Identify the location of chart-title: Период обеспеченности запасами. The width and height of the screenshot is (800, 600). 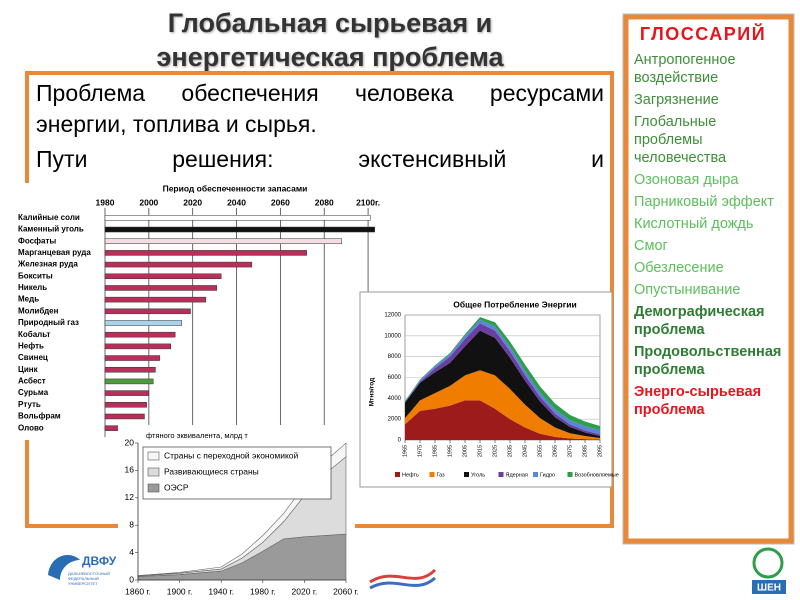
(235, 188).